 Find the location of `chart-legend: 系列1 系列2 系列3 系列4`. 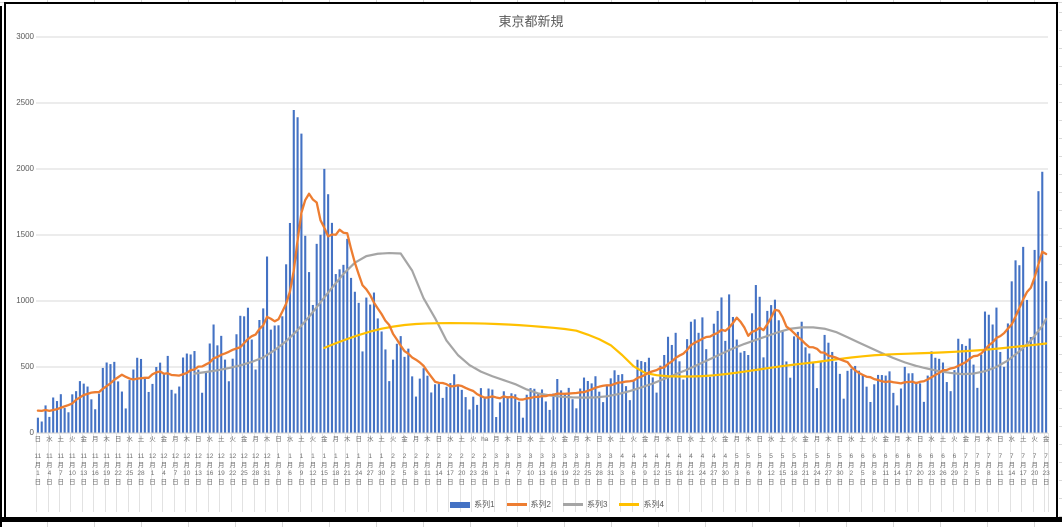

chart-legend: 系列1 系列2 系列3 系列4 is located at coordinates (544, 504).